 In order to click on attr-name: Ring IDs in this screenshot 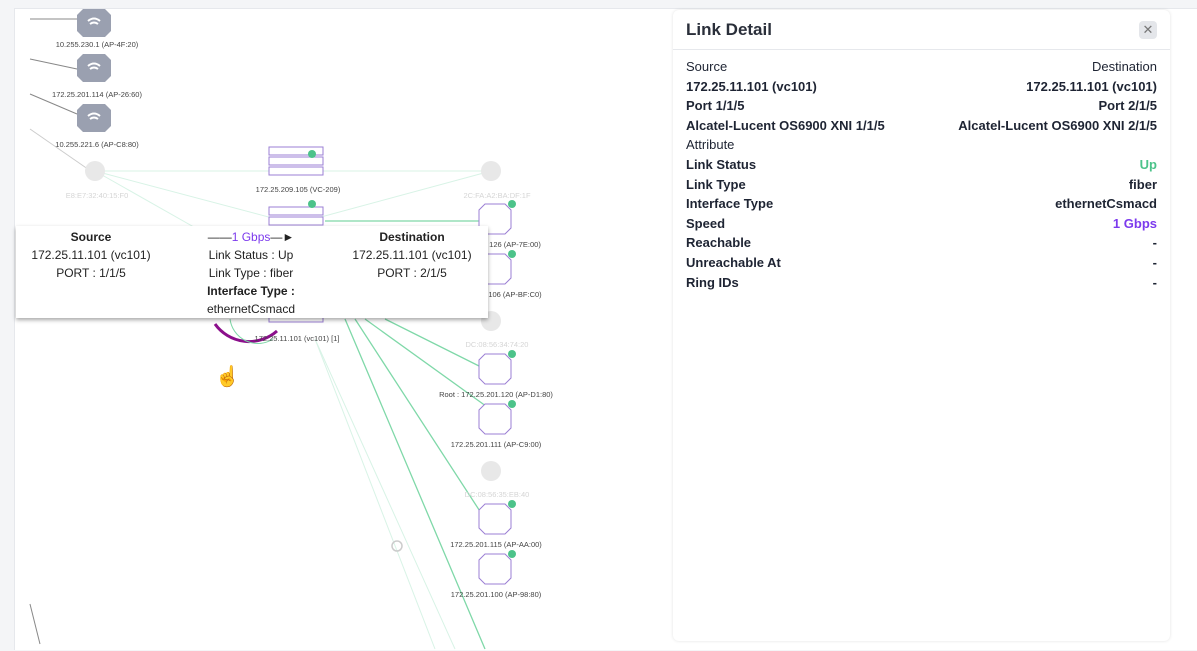, I will do `click(712, 282)`.